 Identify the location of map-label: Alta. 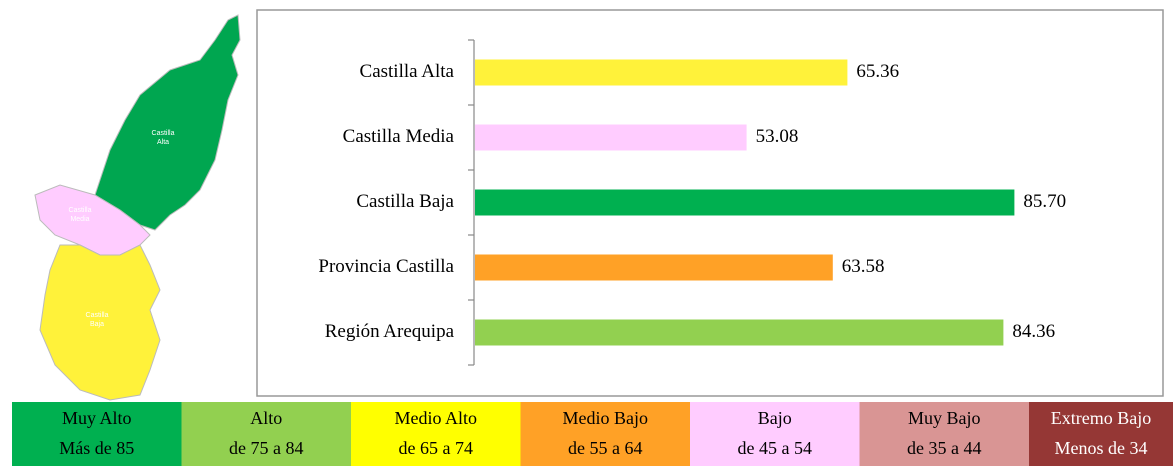
(163, 142).